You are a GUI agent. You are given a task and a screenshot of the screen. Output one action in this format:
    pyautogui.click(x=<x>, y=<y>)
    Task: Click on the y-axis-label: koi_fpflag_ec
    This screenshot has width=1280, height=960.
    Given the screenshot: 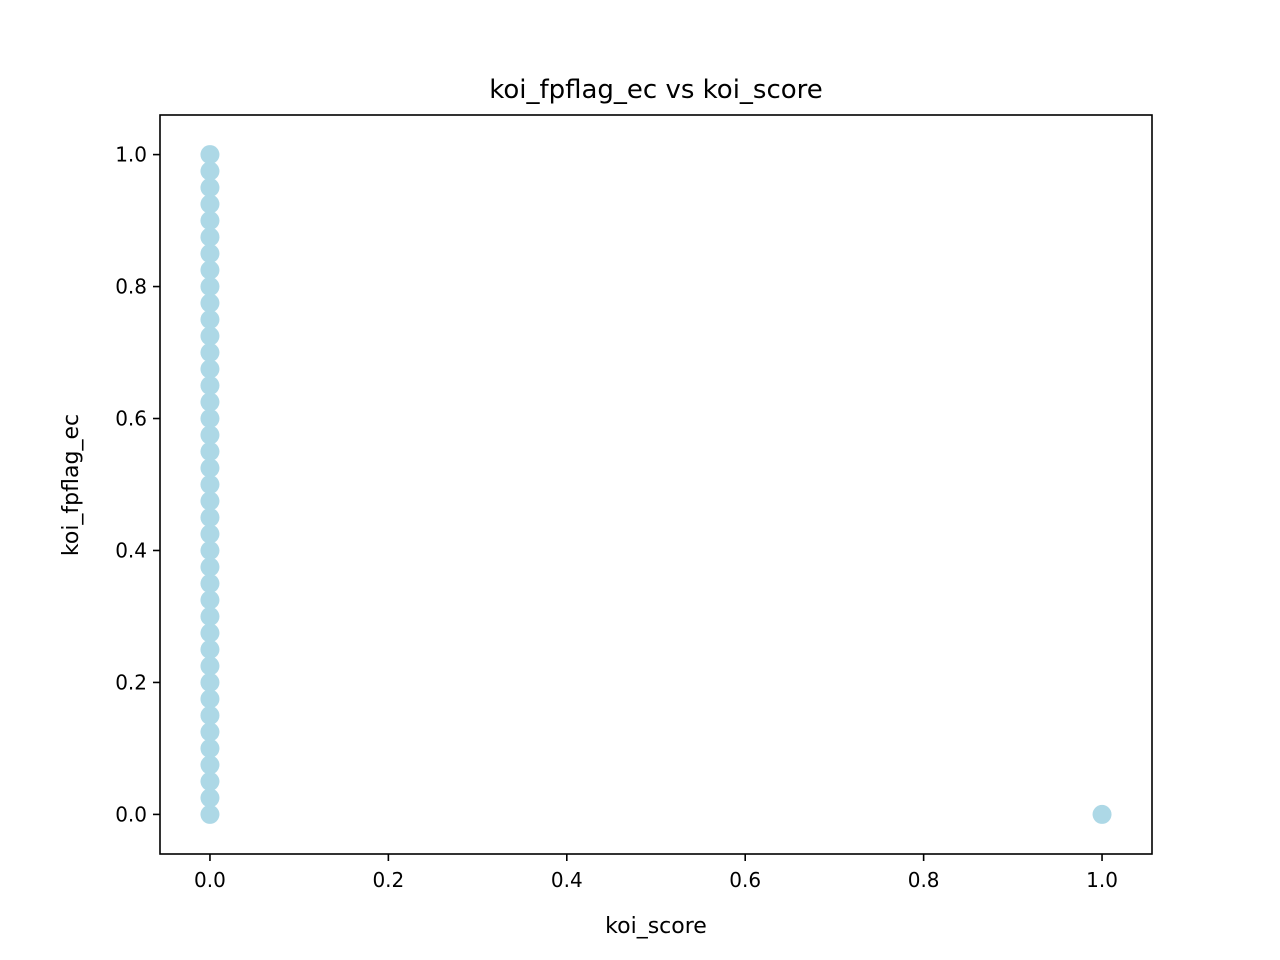 What is the action you would take?
    pyautogui.click(x=71, y=485)
    